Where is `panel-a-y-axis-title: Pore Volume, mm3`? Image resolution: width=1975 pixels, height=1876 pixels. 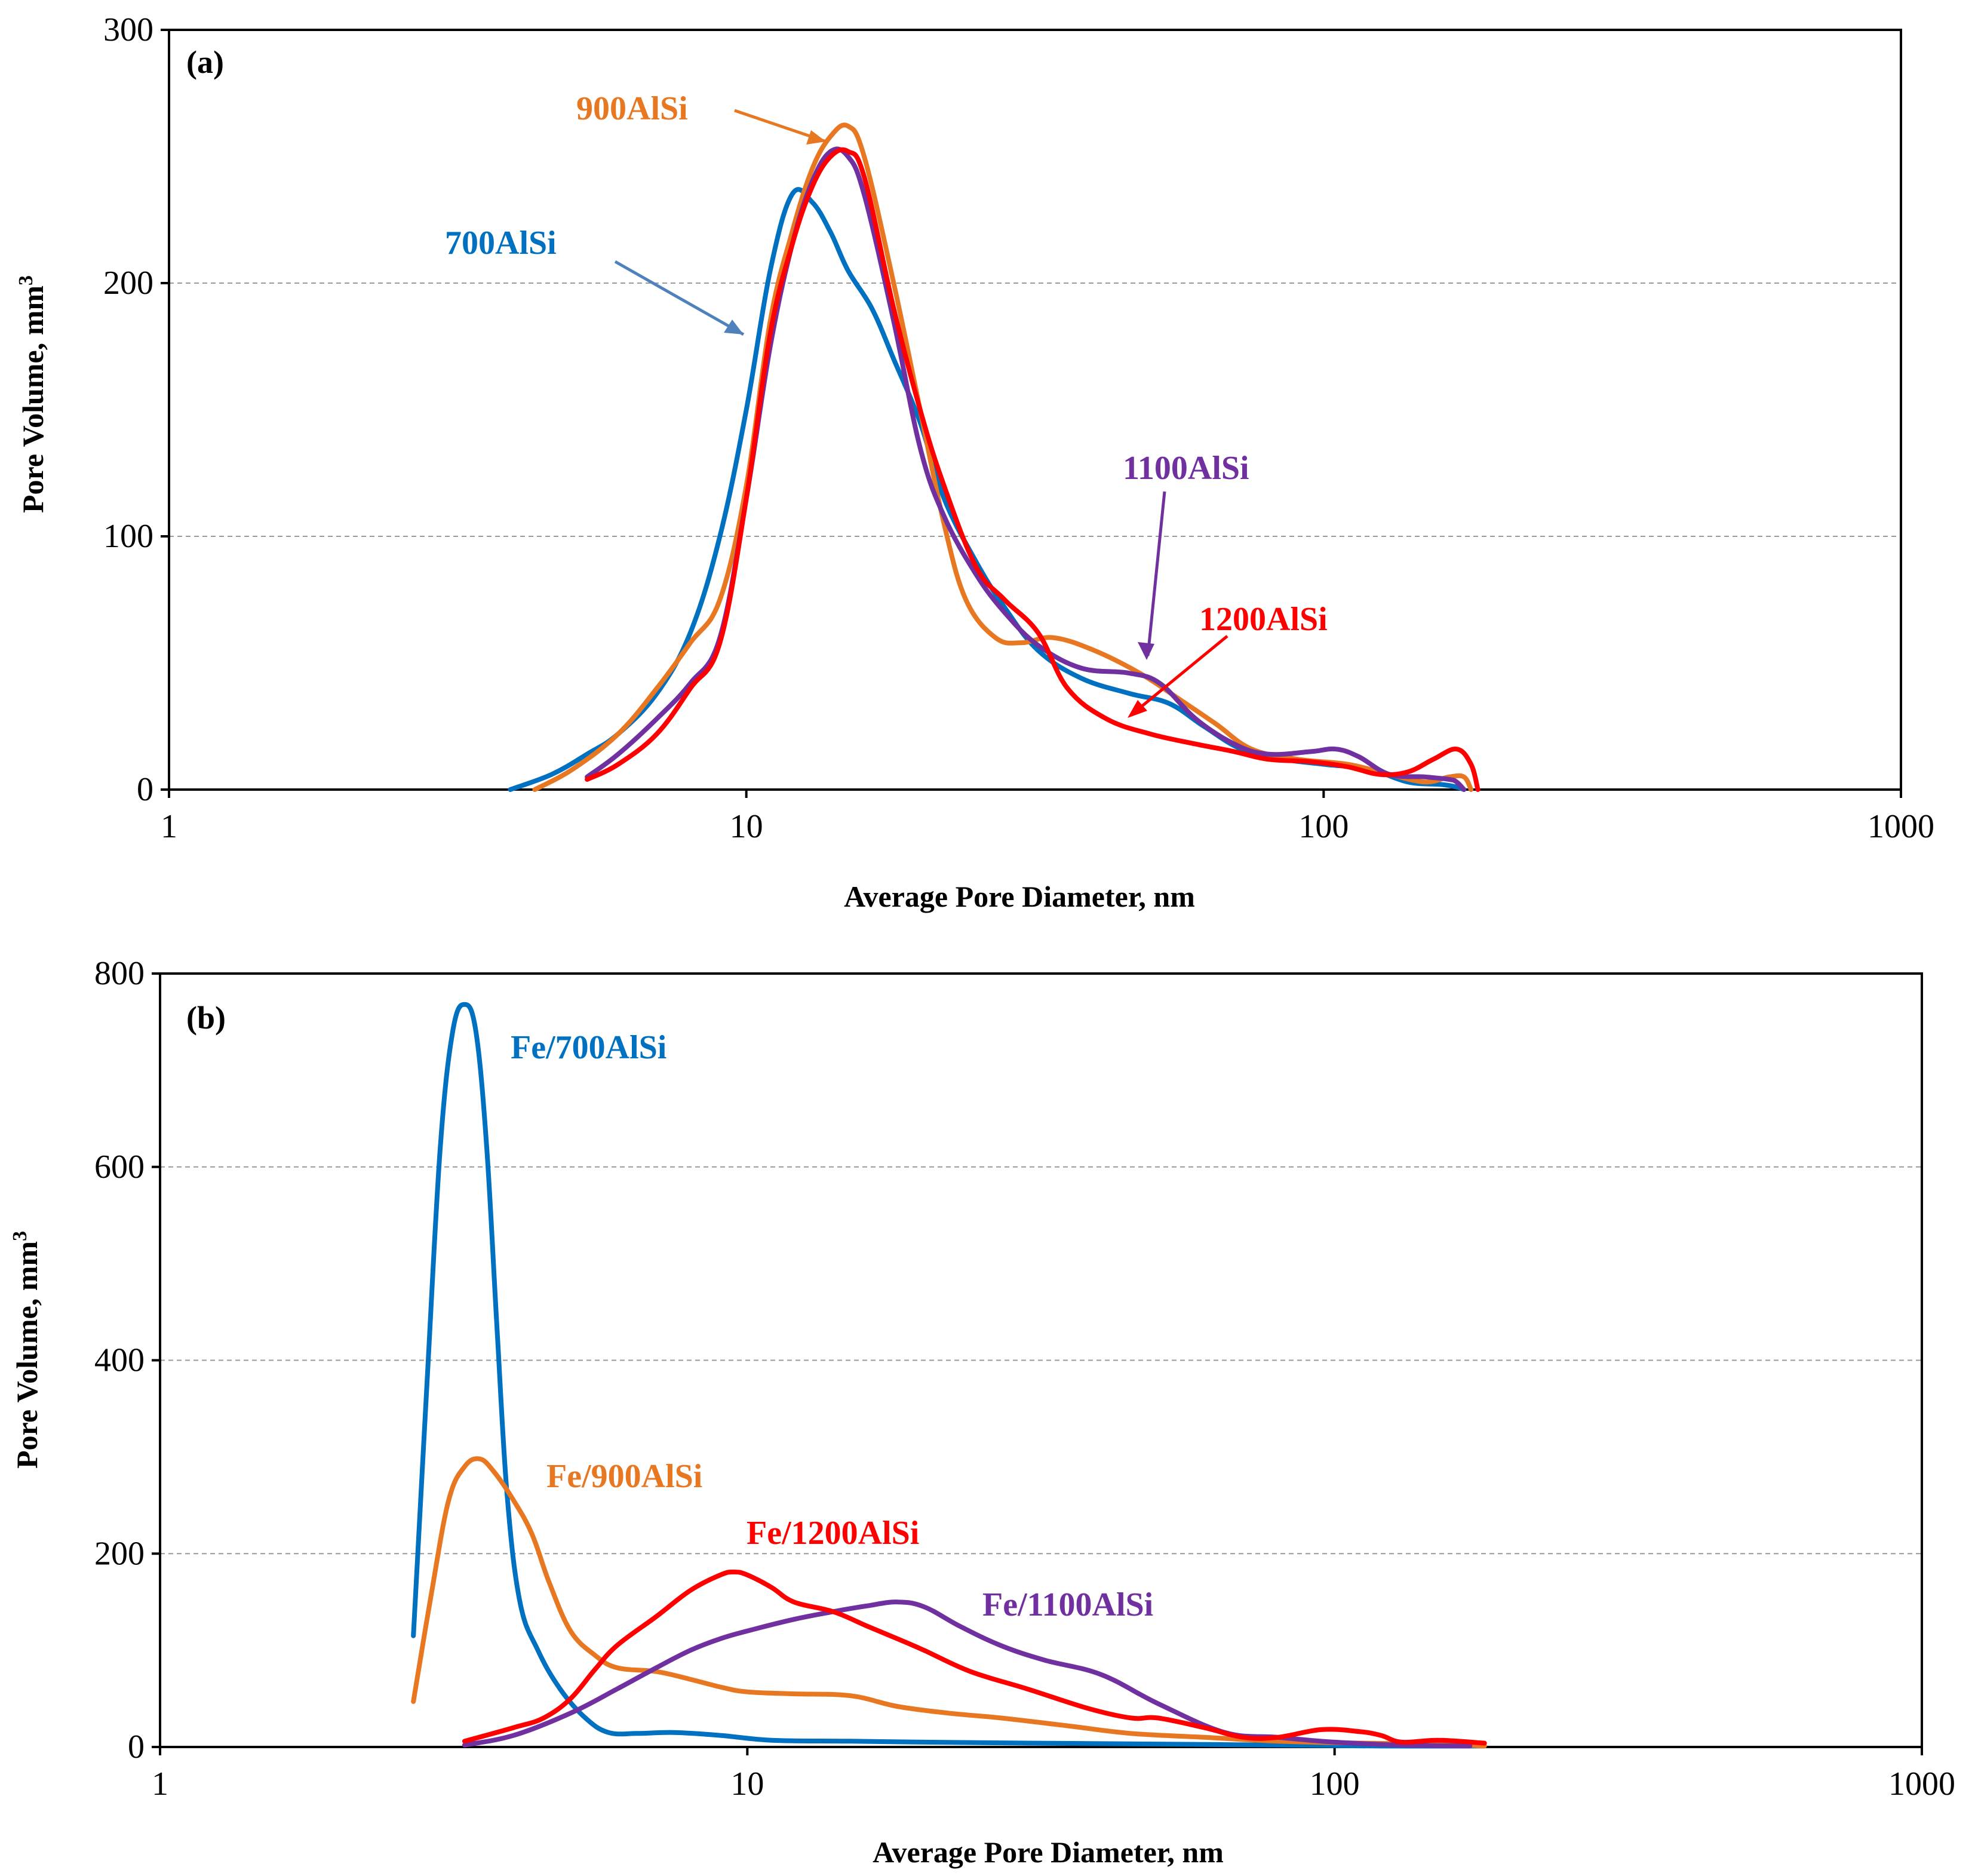 panel-a-y-axis-title: Pore Volume, mm3 is located at coordinates (32, 394).